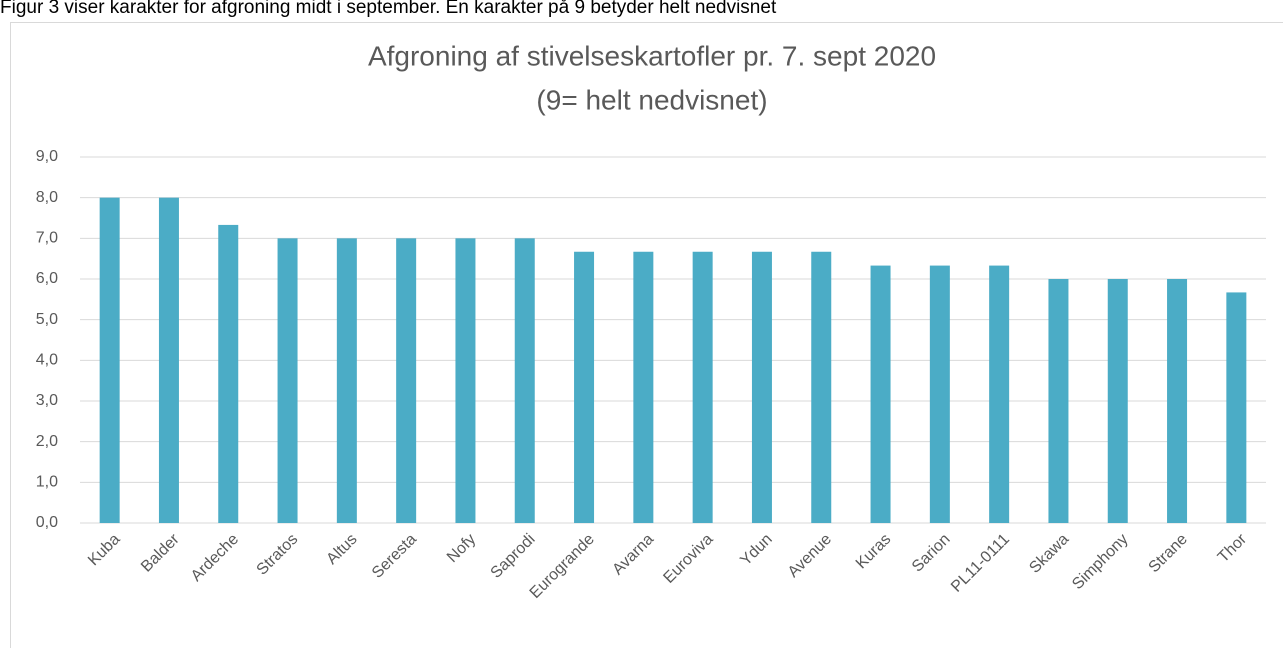 This screenshot has width=1283, height=648. What do you see at coordinates (47, 197) in the screenshot?
I see `y-tick-label: 8,0` at bounding box center [47, 197].